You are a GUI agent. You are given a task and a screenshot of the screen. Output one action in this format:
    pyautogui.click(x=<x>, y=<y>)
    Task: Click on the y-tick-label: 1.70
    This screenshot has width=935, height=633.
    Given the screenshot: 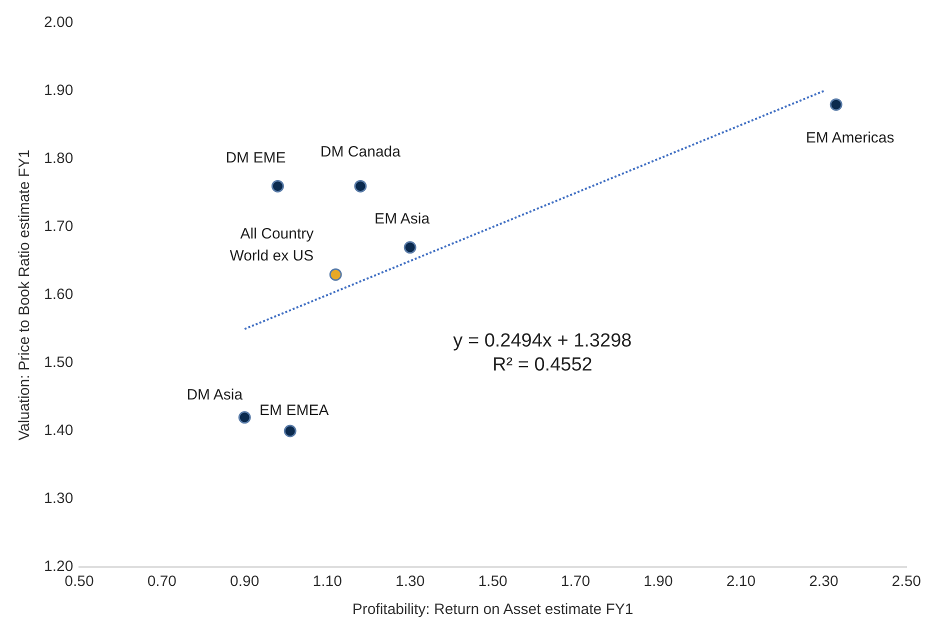 What is the action you would take?
    pyautogui.click(x=59, y=227)
    